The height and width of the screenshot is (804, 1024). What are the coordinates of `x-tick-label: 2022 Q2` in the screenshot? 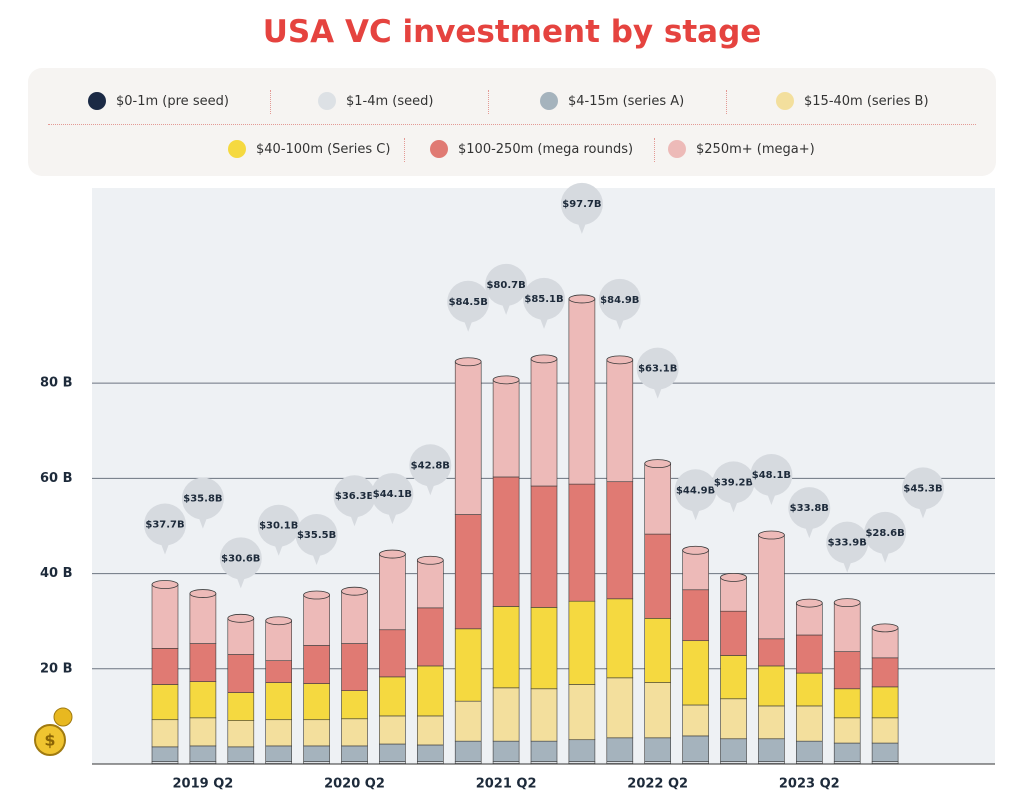 It's located at (657, 784).